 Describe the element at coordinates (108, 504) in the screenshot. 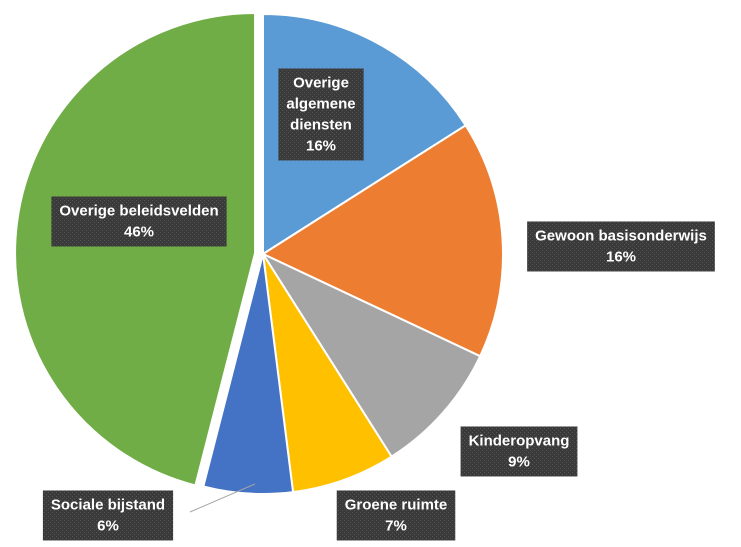

I see `category-label: Sociale bijstand` at that location.